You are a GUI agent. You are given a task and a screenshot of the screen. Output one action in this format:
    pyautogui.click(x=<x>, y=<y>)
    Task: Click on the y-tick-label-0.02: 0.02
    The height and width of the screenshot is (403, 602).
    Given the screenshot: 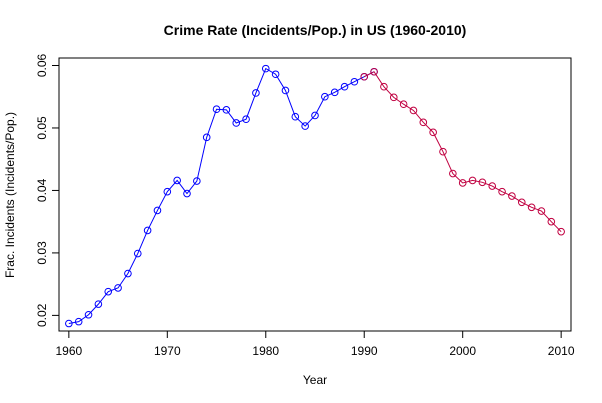 What is the action you would take?
    pyautogui.click(x=42, y=315)
    